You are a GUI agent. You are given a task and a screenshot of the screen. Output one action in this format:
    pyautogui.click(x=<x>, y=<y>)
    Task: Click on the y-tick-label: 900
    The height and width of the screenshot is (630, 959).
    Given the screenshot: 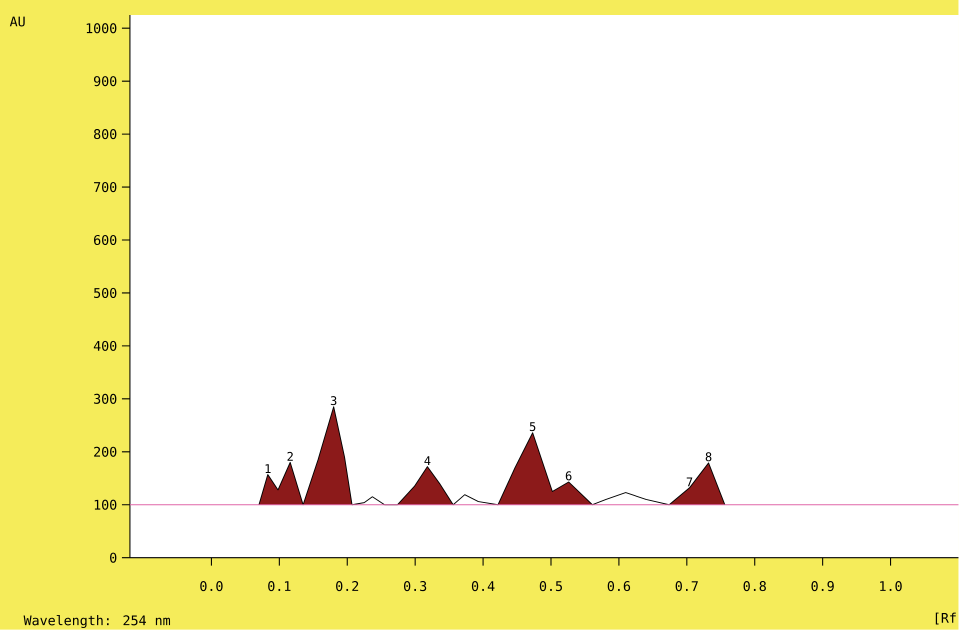 What is the action you would take?
    pyautogui.click(x=105, y=81)
    